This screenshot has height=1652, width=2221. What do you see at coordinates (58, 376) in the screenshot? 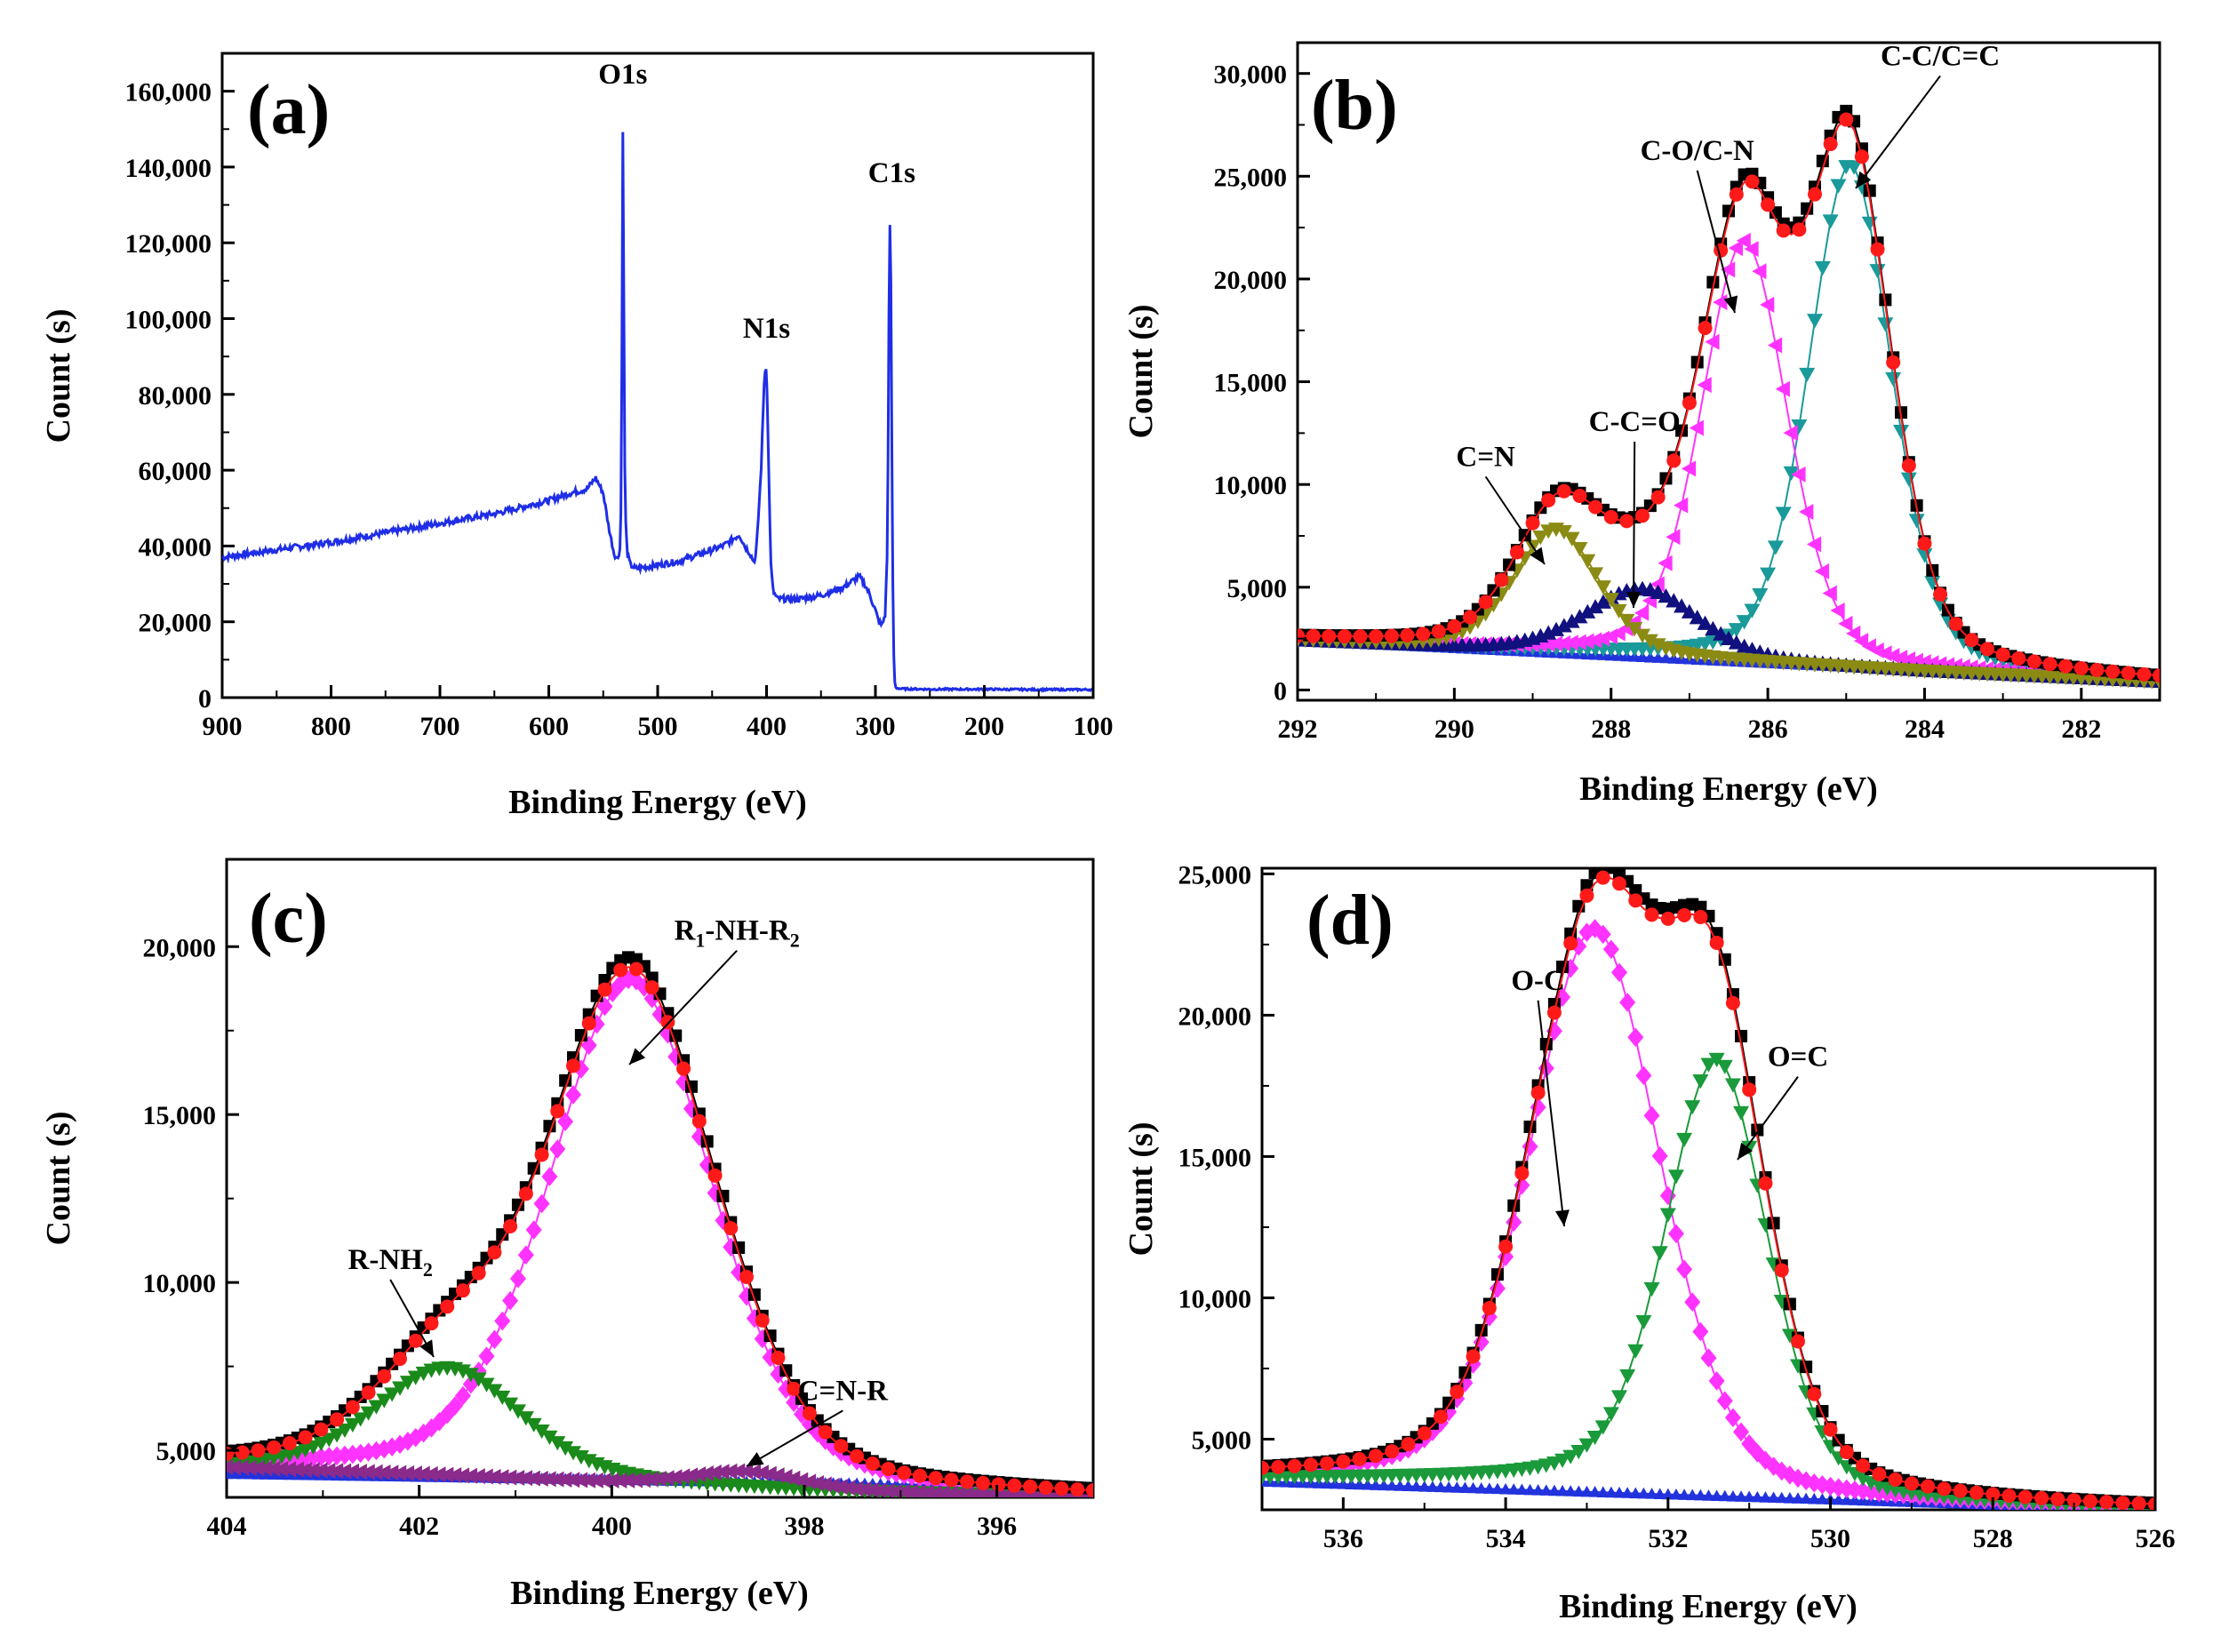
I see `panel-a-ylabel: Count (s)` at bounding box center [58, 376].